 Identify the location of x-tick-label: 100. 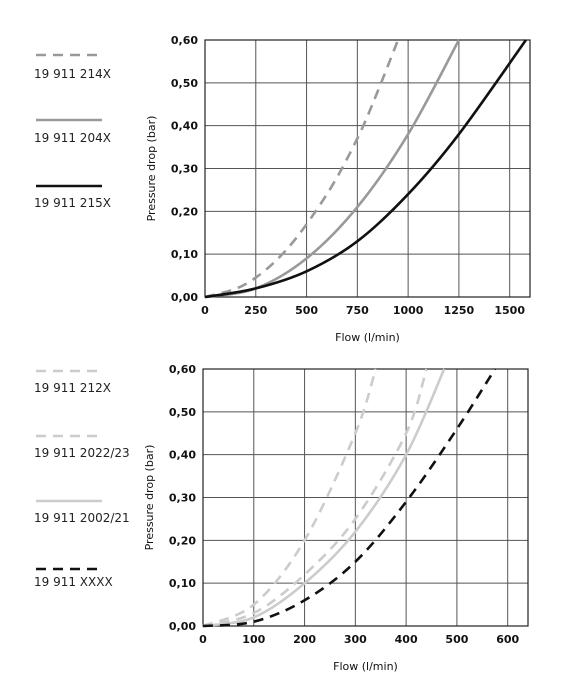
(253, 639).